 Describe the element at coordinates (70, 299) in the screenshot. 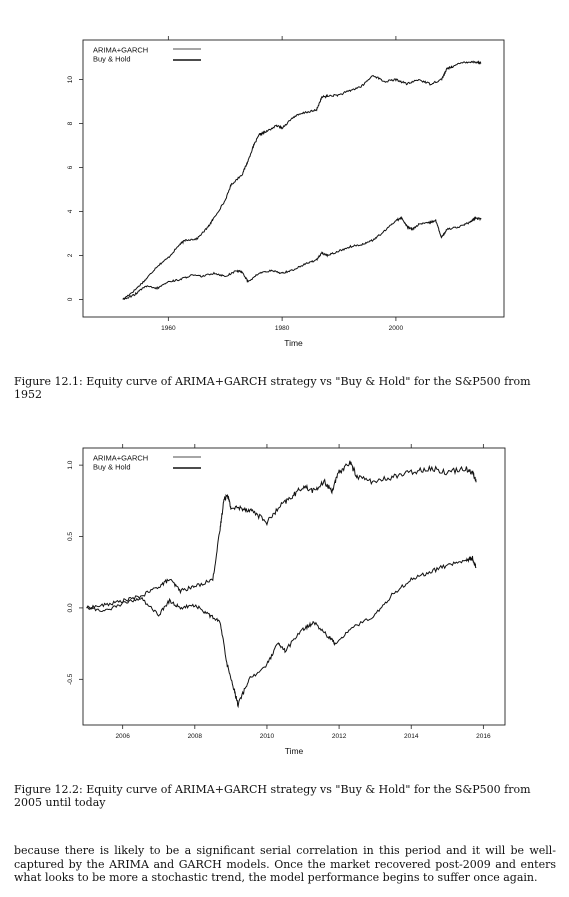

I see `y-tick-label: 0` at that location.